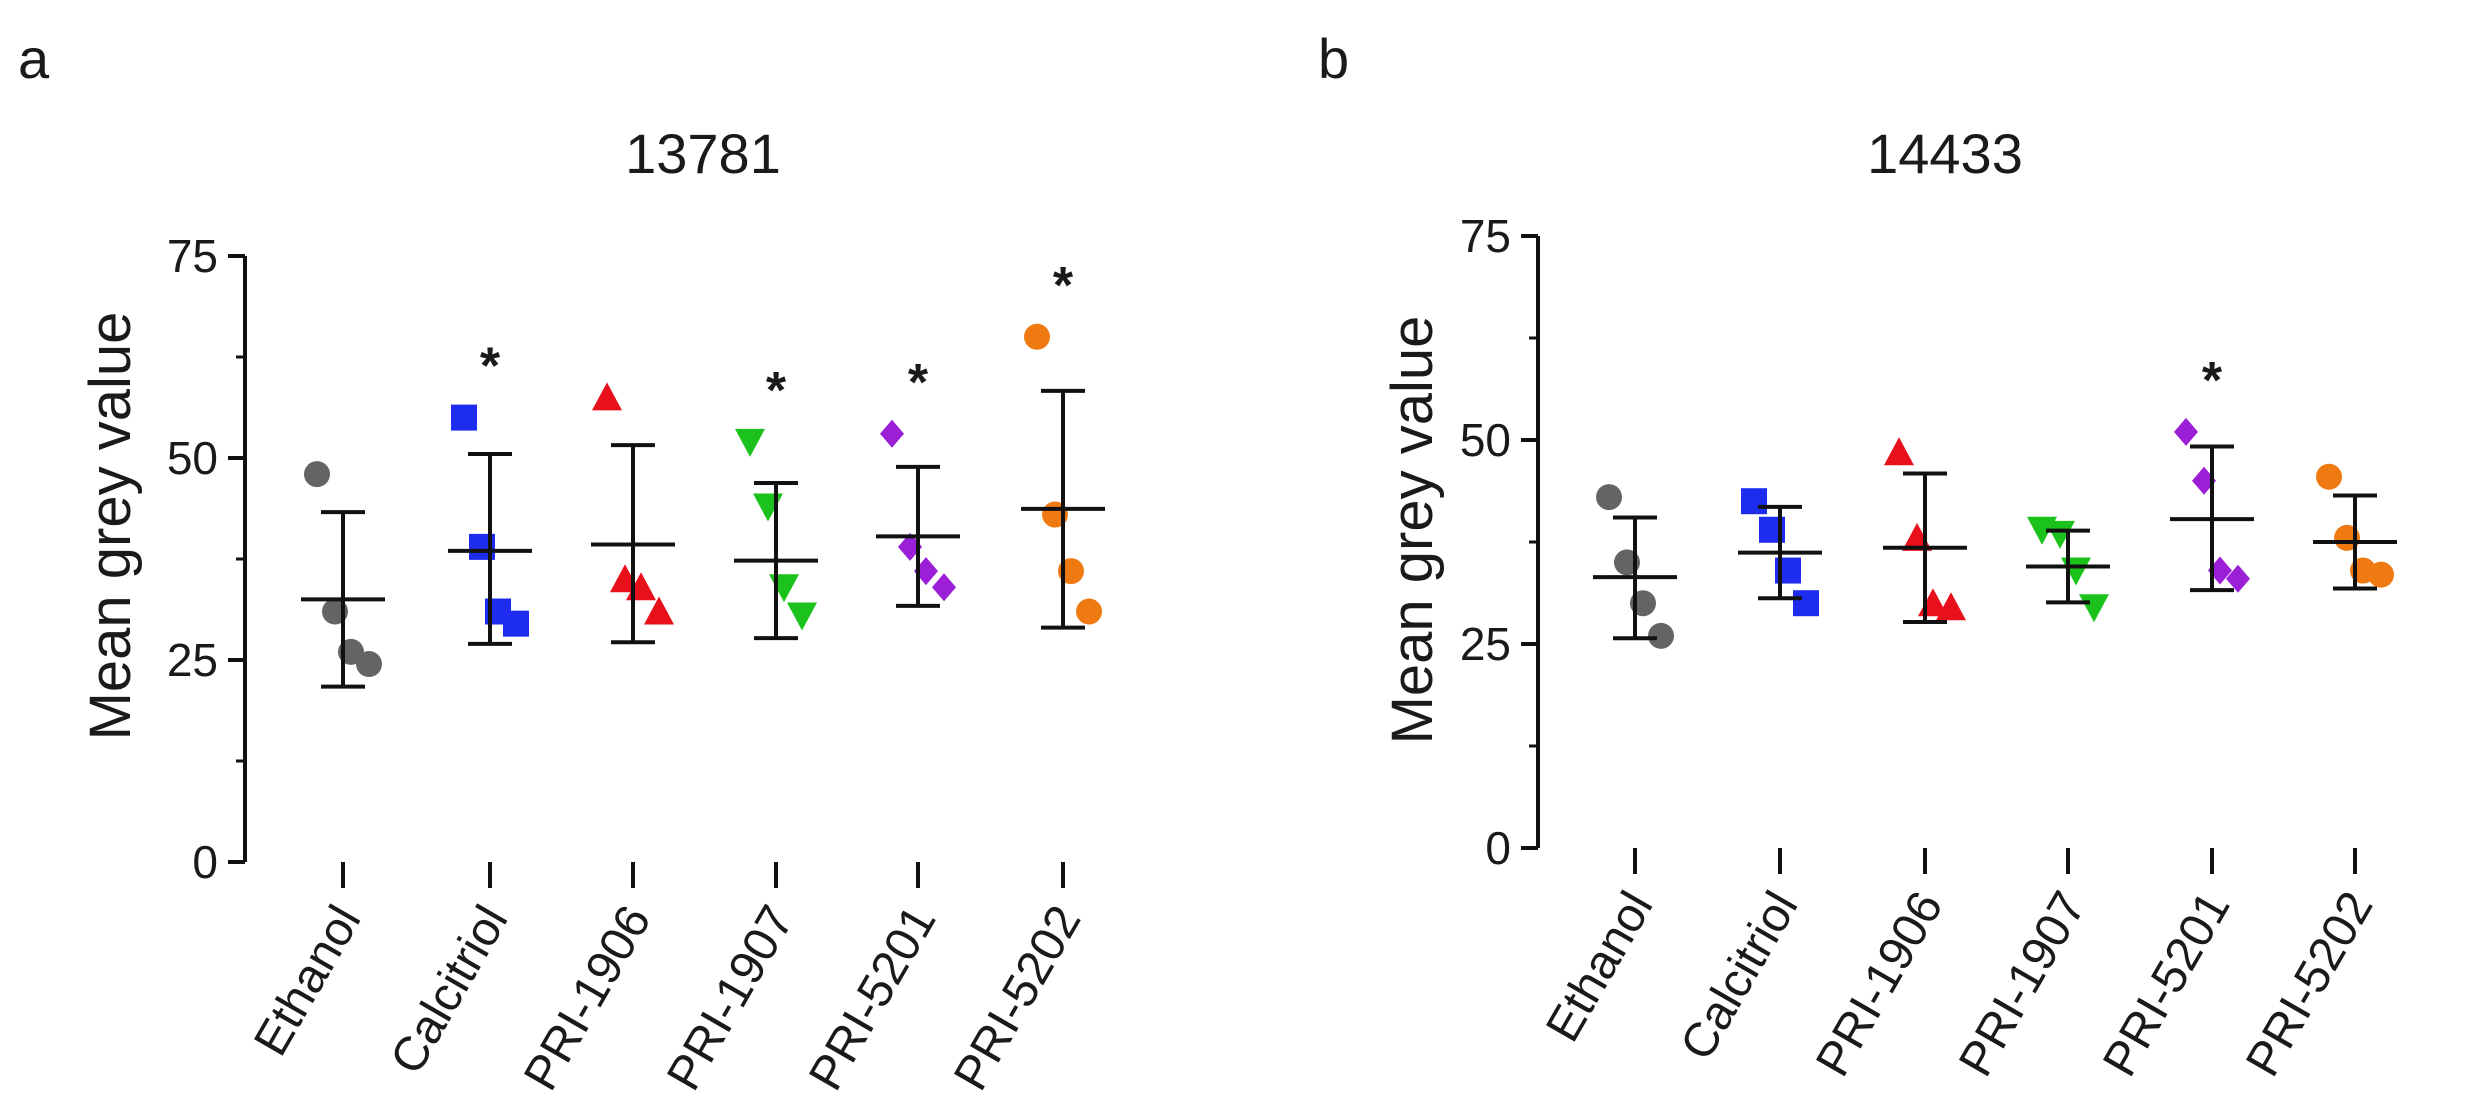  What do you see at coordinates (587, 998) in the screenshot?
I see `panel-a-x-tick-label: PRI-1906` at bounding box center [587, 998].